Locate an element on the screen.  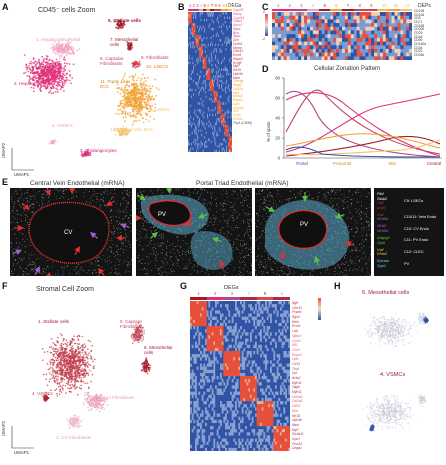
gene-label: Vwf is located at coordinates (236, 92).